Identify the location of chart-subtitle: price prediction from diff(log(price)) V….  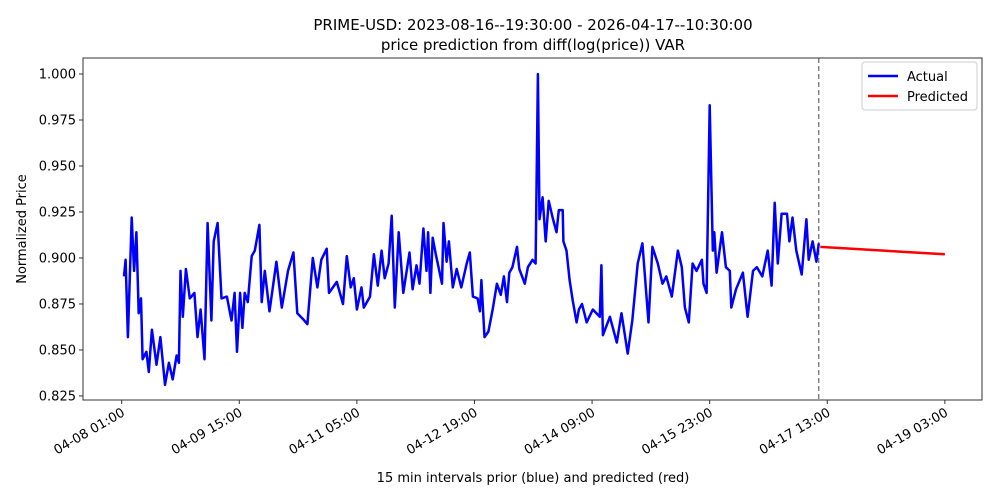
(533, 45).